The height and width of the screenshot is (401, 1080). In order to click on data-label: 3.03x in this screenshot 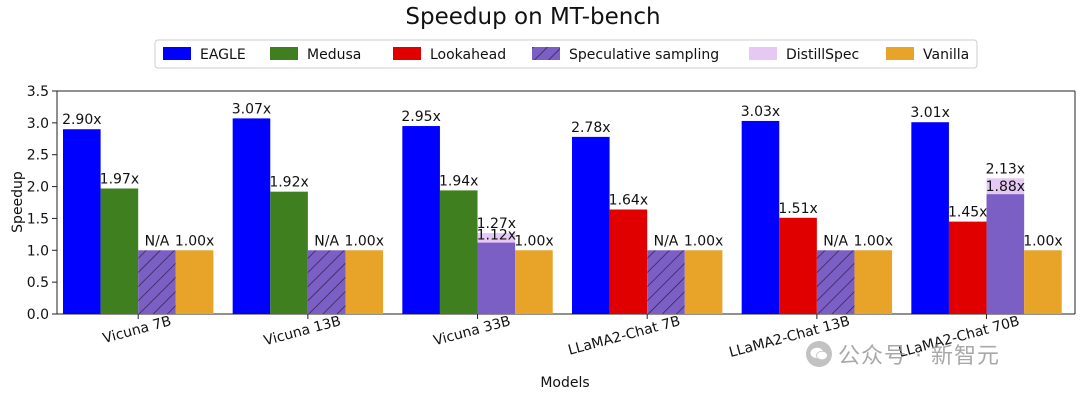, I will do `click(760, 112)`.